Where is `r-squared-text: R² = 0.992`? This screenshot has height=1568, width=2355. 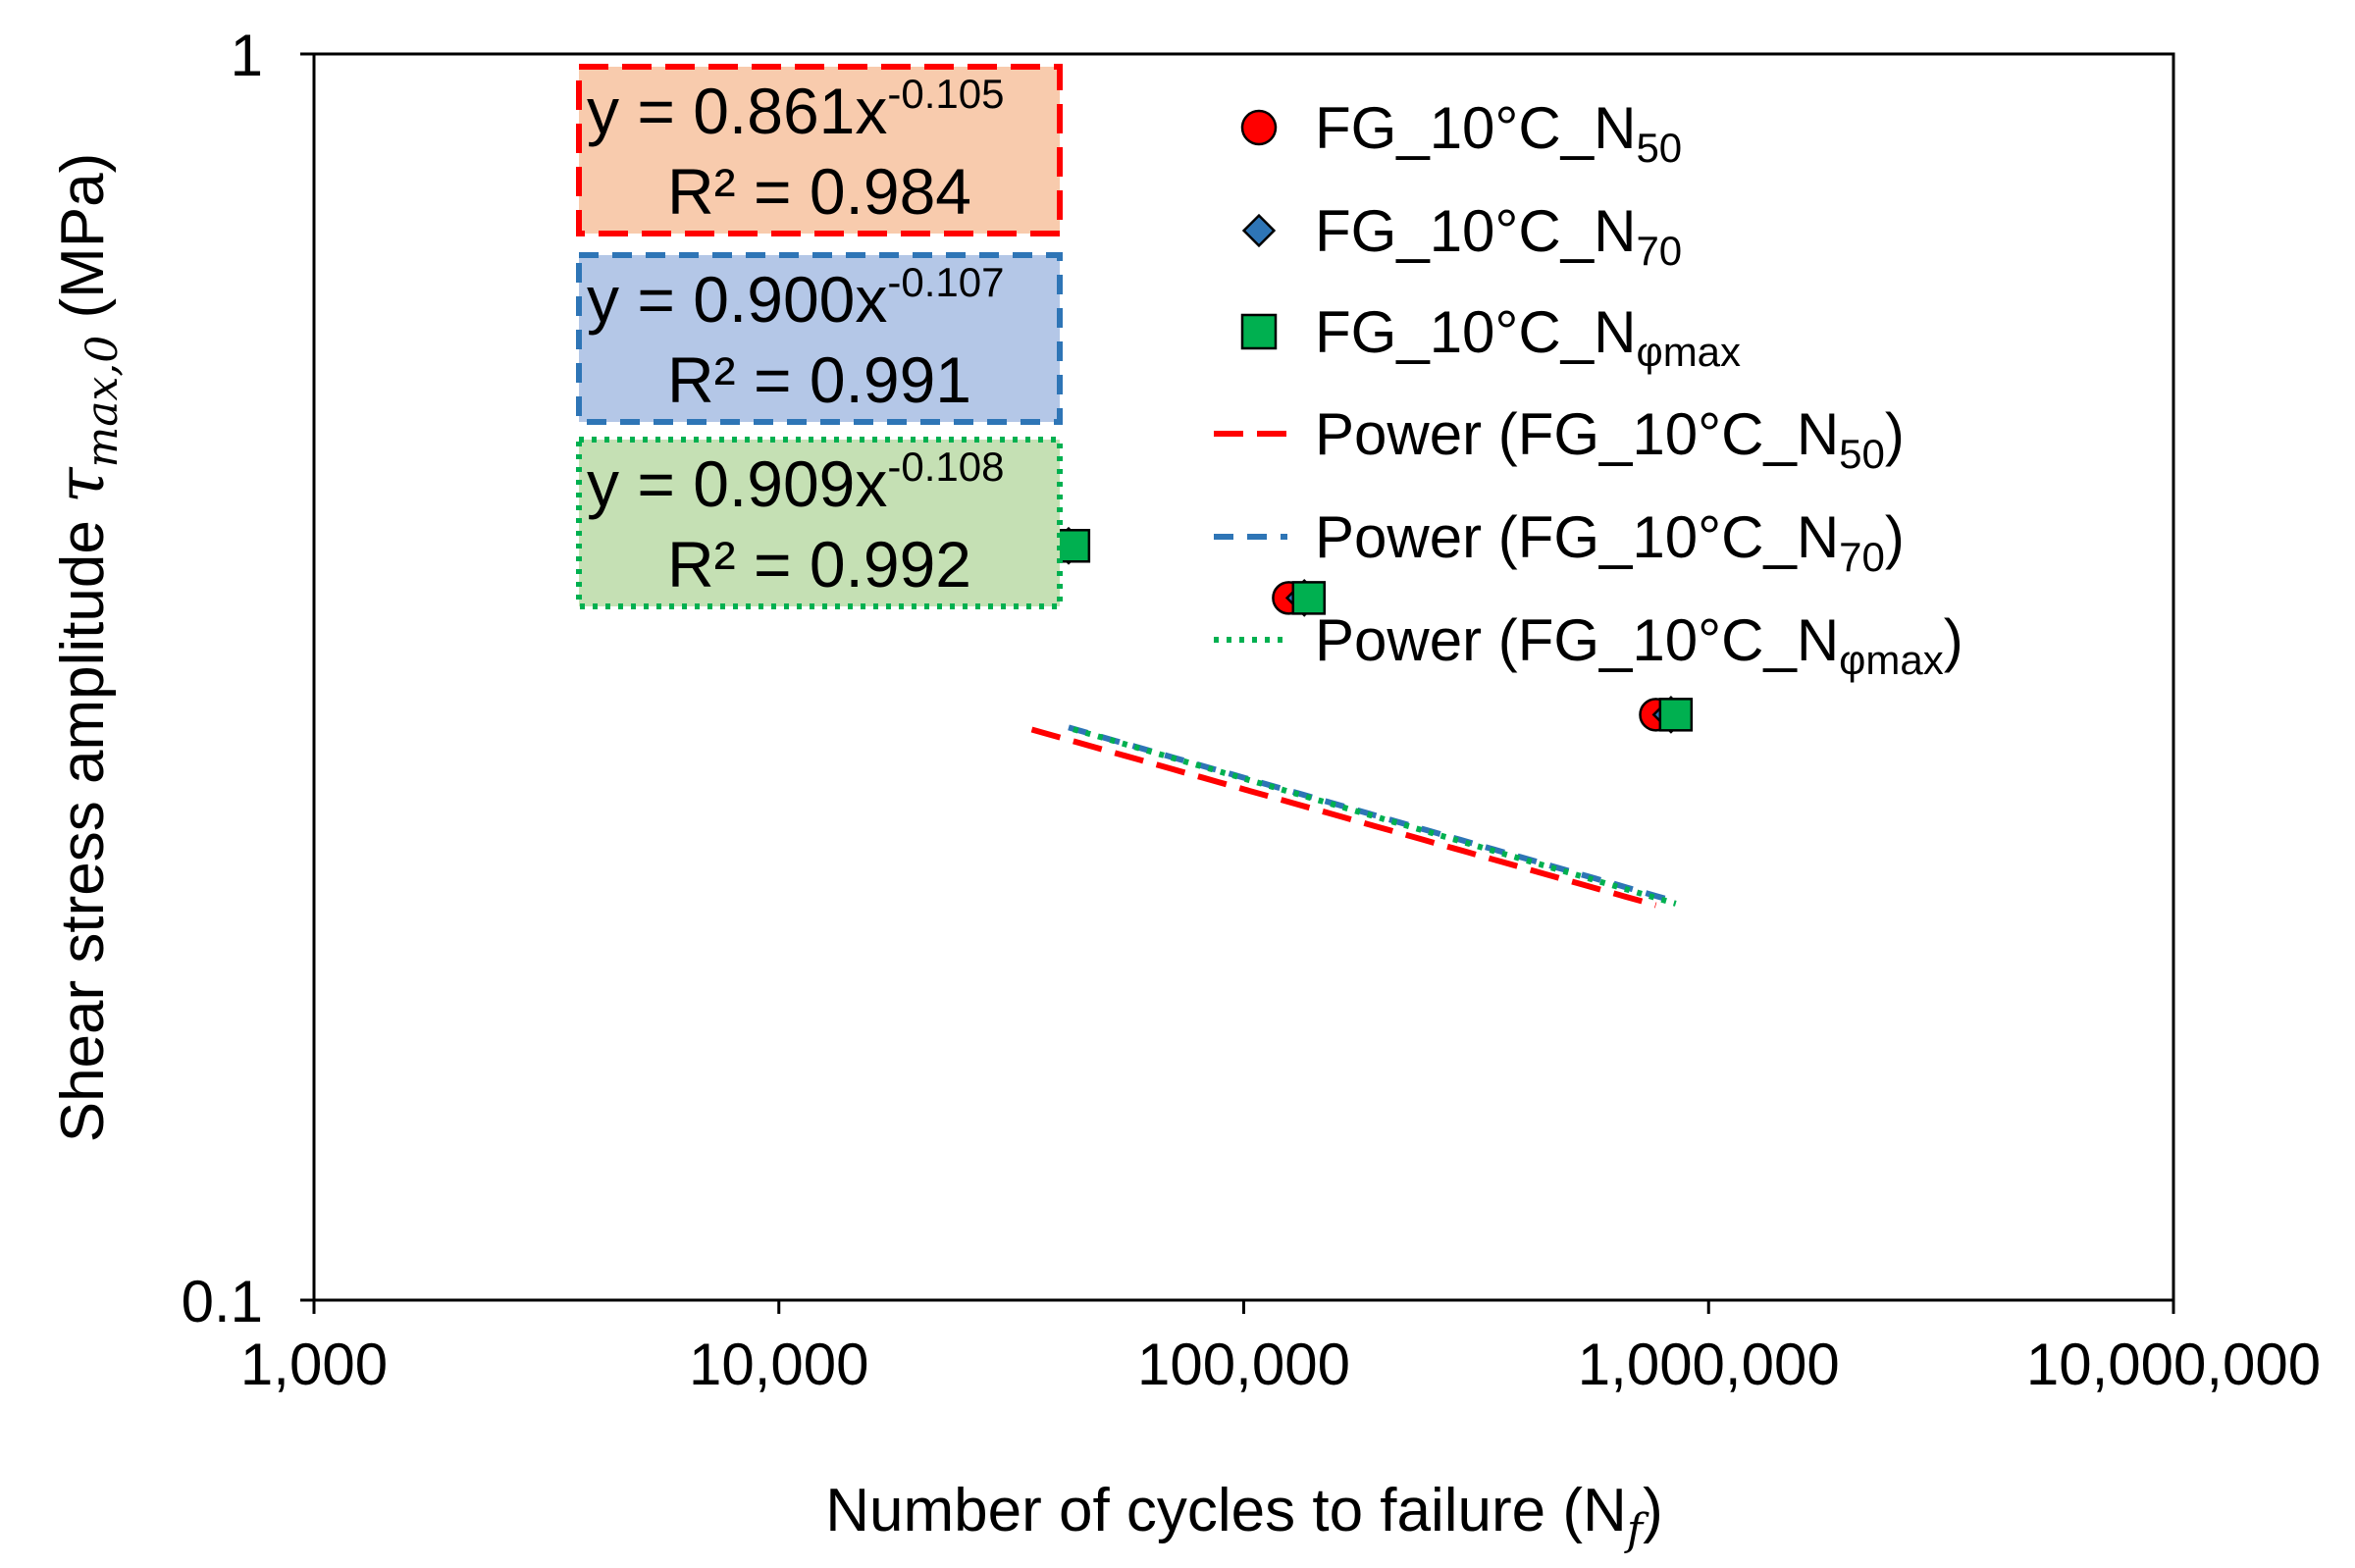 r-squared-text: R² = 0.992 is located at coordinates (819, 565).